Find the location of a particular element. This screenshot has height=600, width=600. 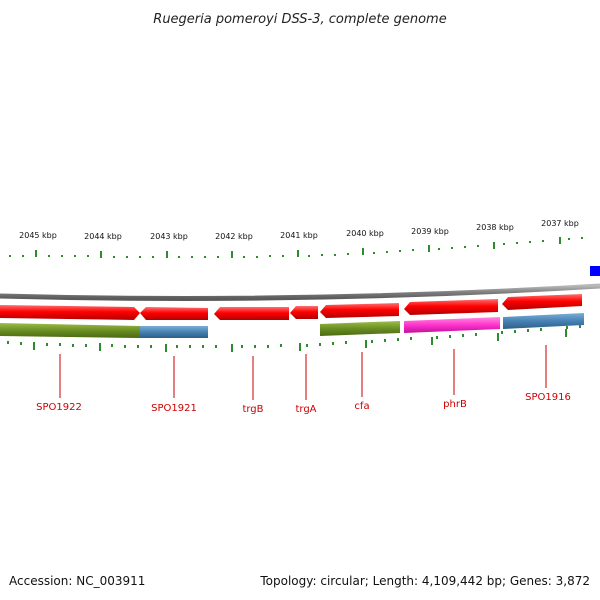

upper-ticks is located at coordinates (296, 247).